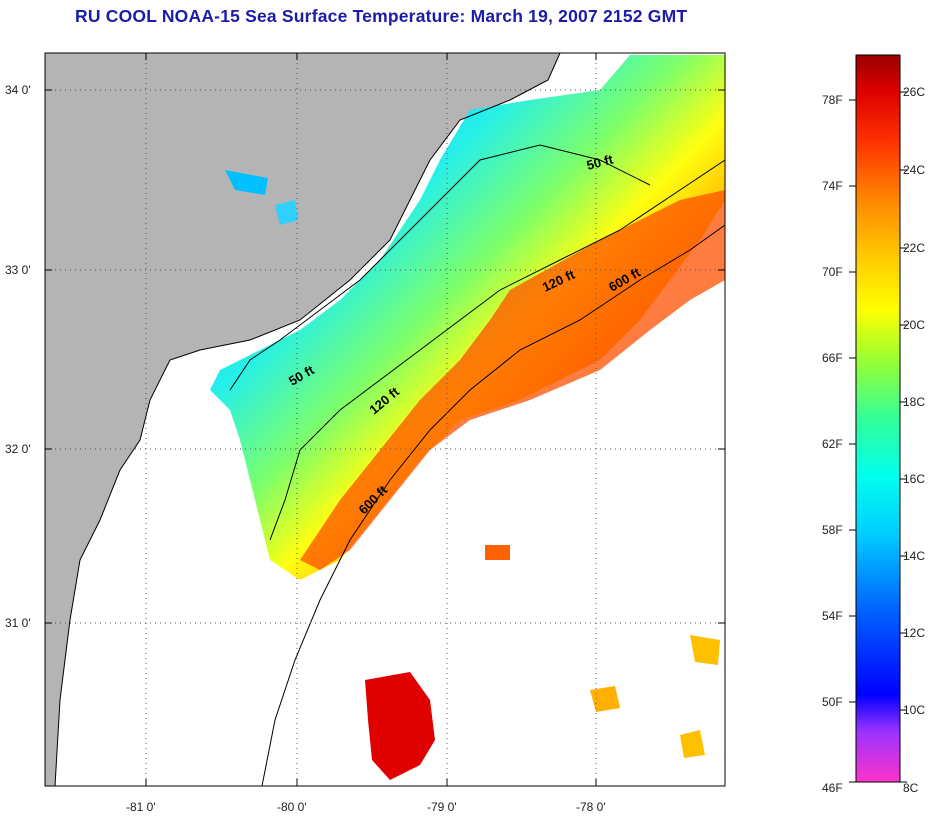  What do you see at coordinates (292, 807) in the screenshot?
I see `lon-label-80: -80 0'` at bounding box center [292, 807].